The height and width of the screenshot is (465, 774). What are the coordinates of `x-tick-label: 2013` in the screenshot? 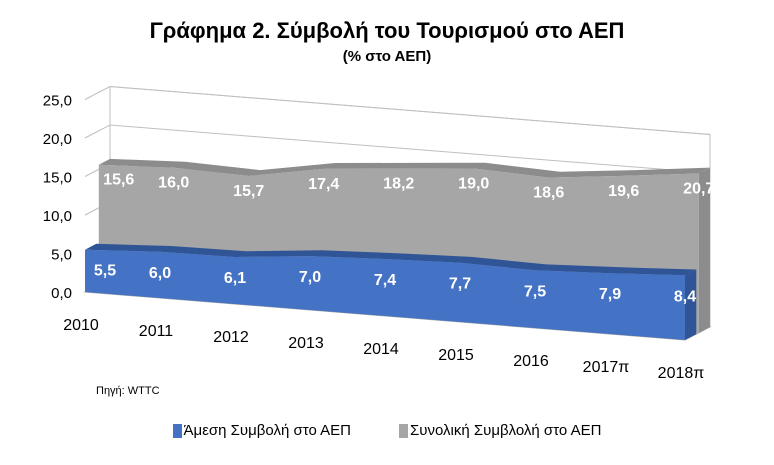 It's located at (306, 343).